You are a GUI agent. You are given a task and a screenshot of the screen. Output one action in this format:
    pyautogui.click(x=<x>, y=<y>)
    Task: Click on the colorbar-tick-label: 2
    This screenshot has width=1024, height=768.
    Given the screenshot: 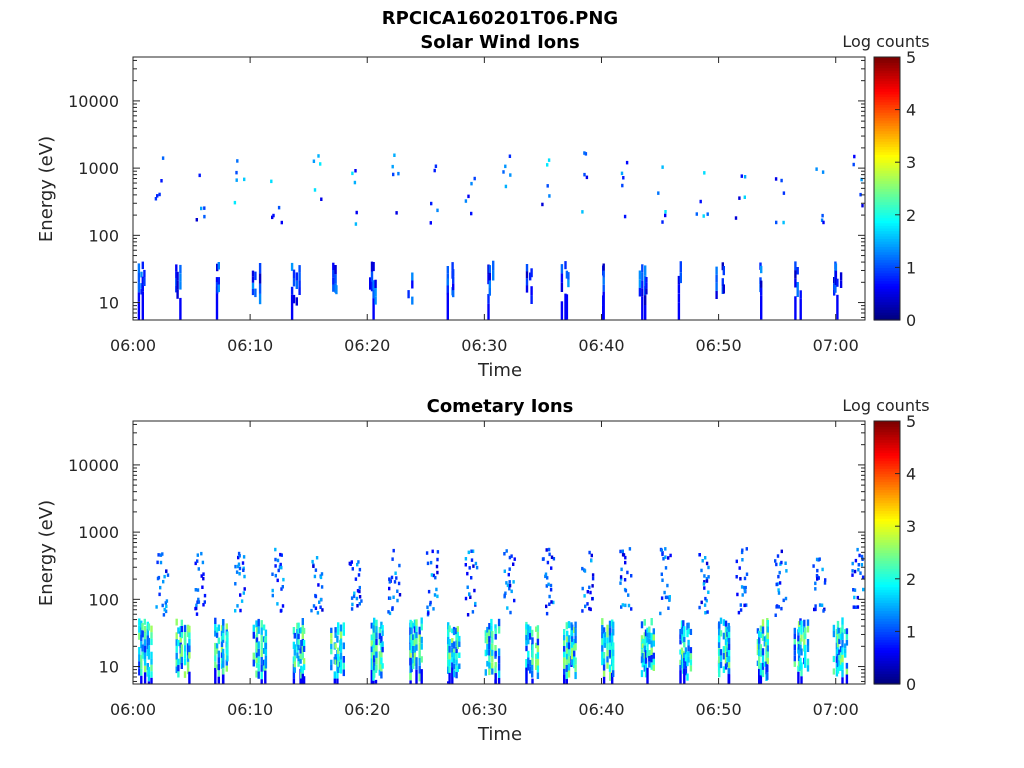 What is the action you would take?
    pyautogui.click(x=911, y=215)
    